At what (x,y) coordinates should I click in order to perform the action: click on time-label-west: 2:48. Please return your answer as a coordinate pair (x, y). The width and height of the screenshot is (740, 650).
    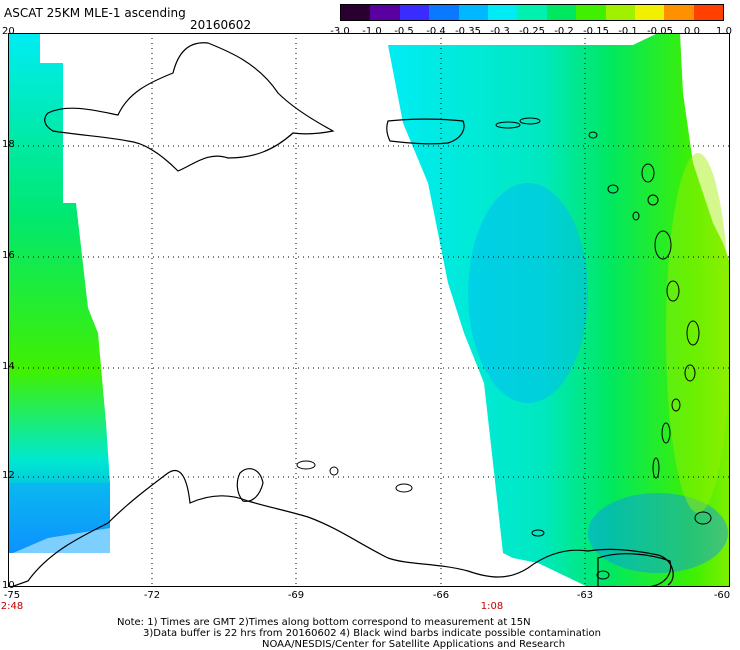
    Looking at the image, I should click on (12, 606).